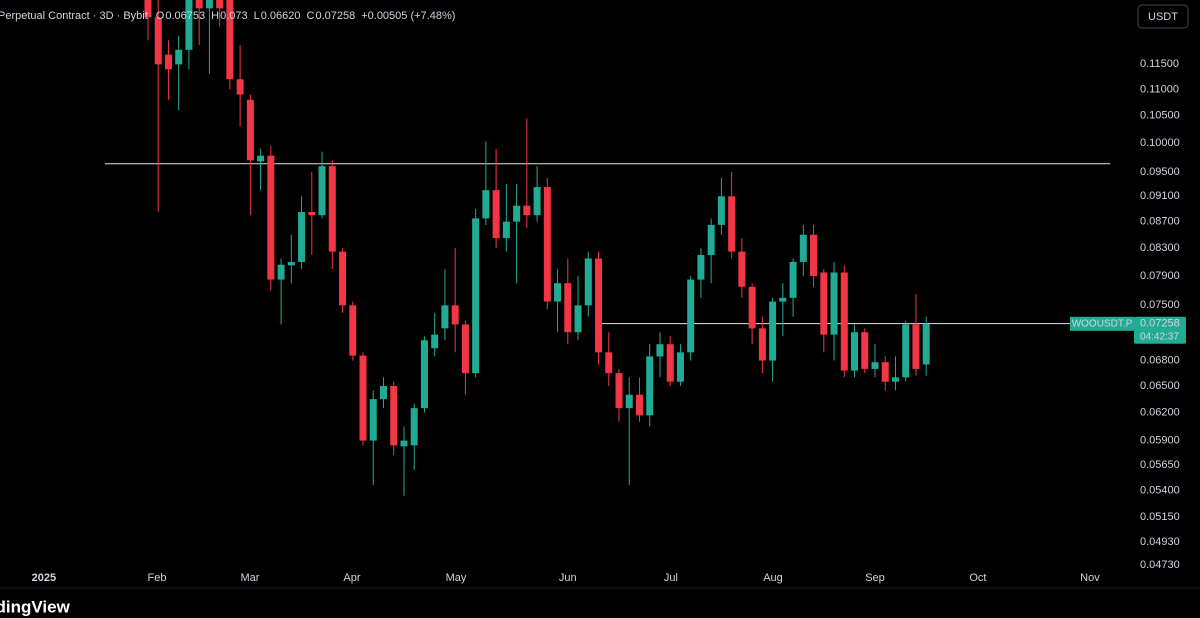  What do you see at coordinates (1160, 276) in the screenshot?
I see `y-tick-label: 0.07900` at bounding box center [1160, 276].